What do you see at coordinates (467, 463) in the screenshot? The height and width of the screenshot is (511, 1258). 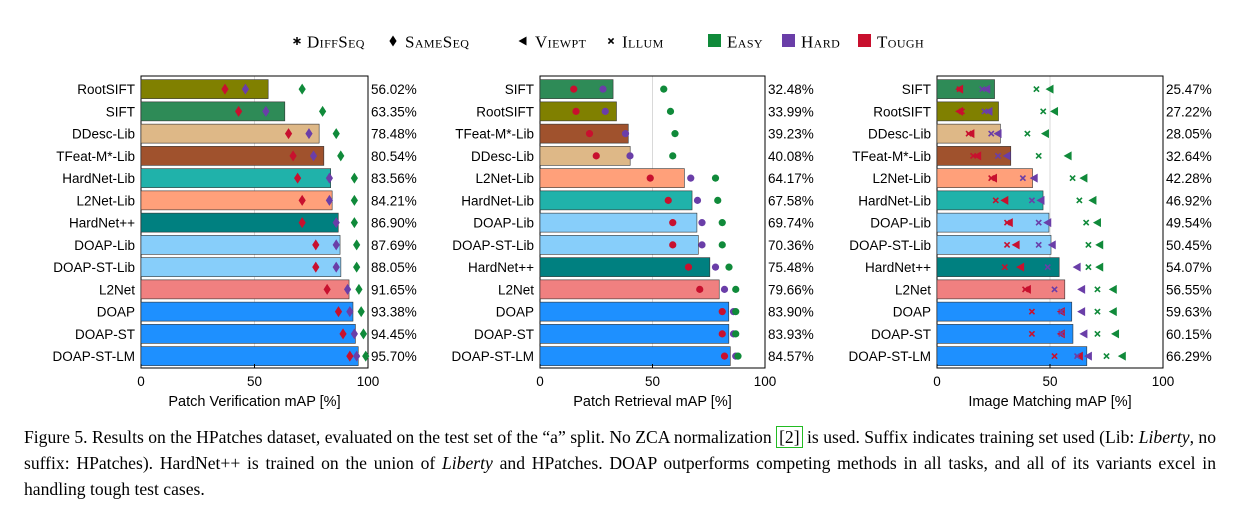 I see `caption-em2: Liberty` at bounding box center [467, 463].